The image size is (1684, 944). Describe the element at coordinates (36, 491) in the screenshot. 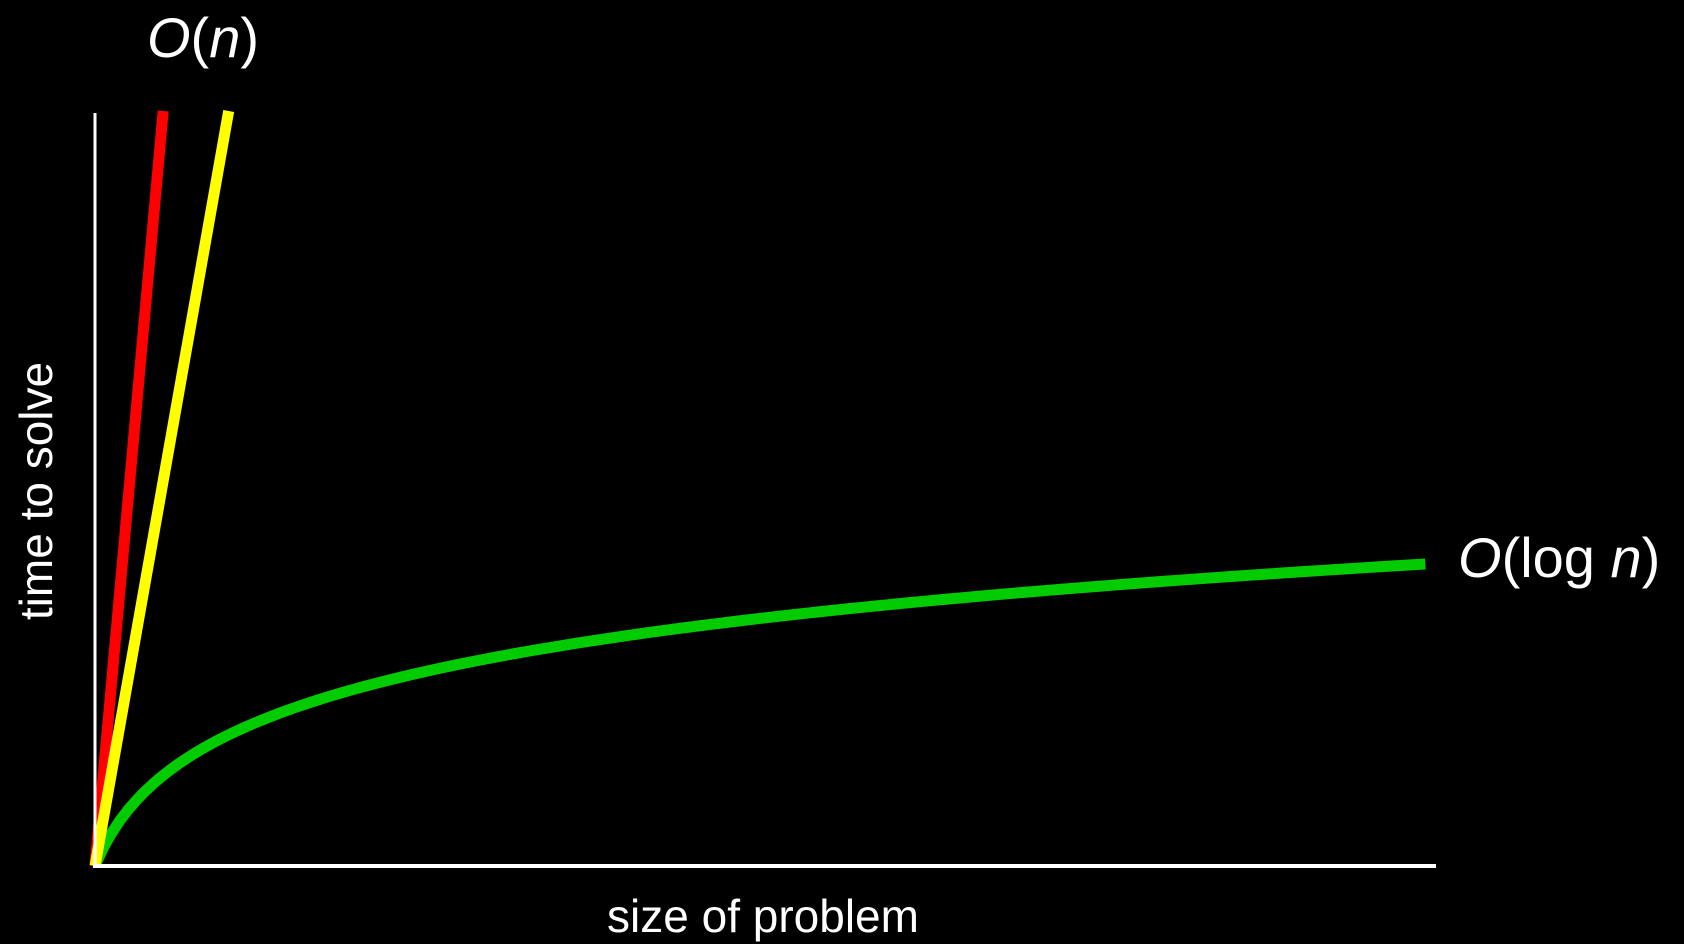

I see `y-axis-label: time to solve` at that location.